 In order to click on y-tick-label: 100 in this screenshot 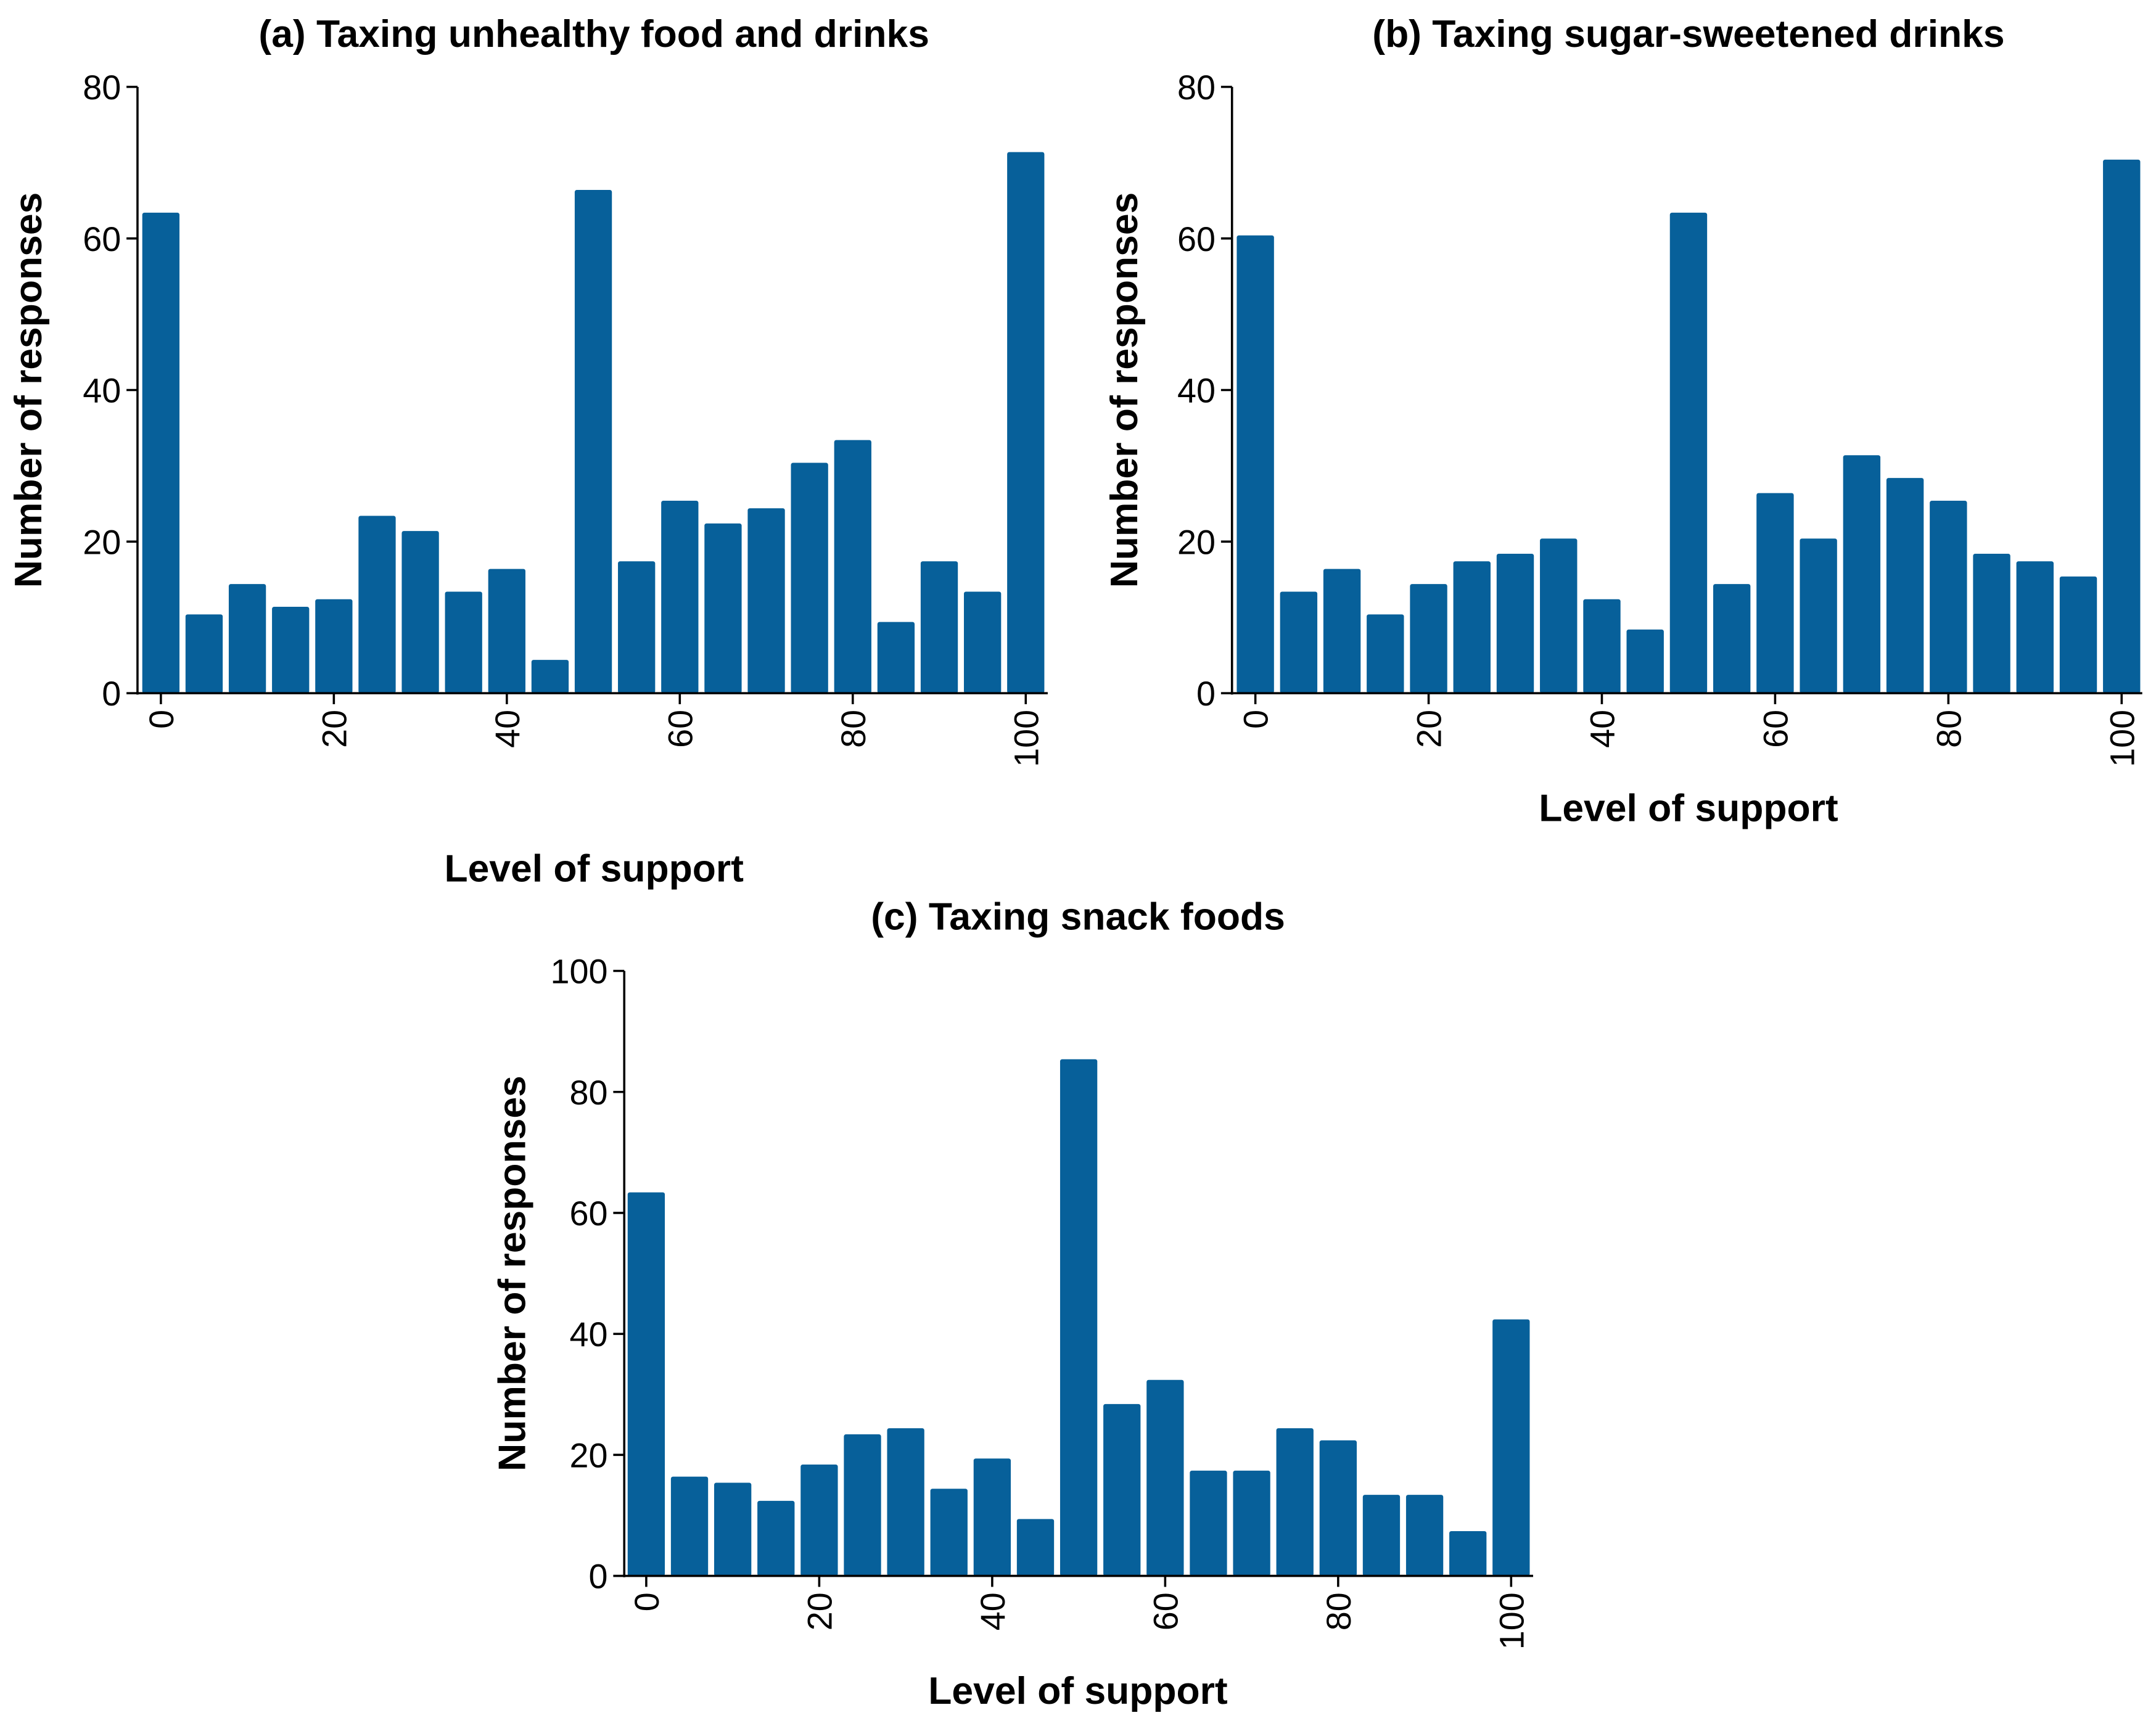, I will do `click(579, 972)`.